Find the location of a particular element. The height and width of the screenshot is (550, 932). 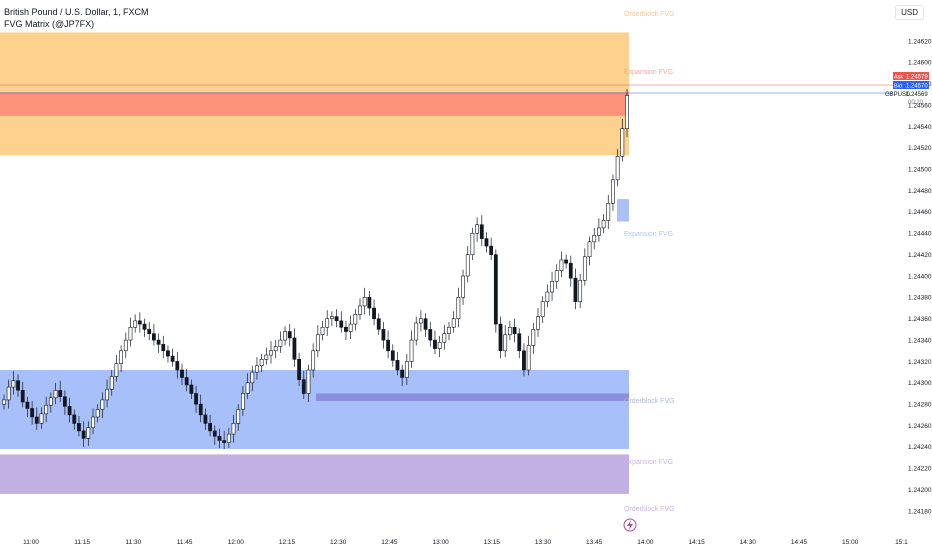

time-tick-label: 13:30 is located at coordinates (543, 542).